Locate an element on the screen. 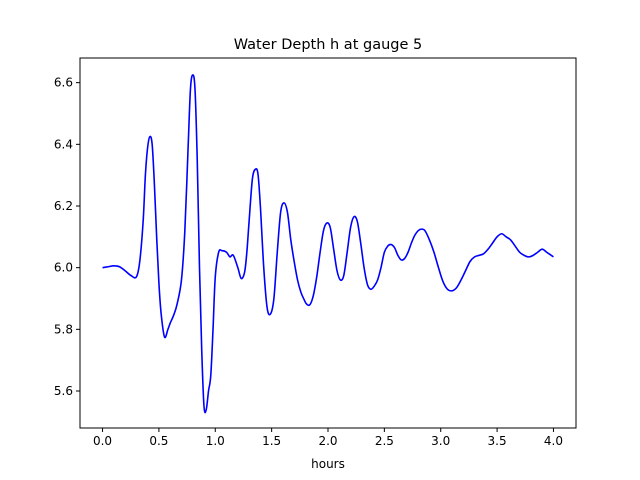 This screenshot has width=640, height=480. y-tick-label: 6.6 is located at coordinates (63, 83).